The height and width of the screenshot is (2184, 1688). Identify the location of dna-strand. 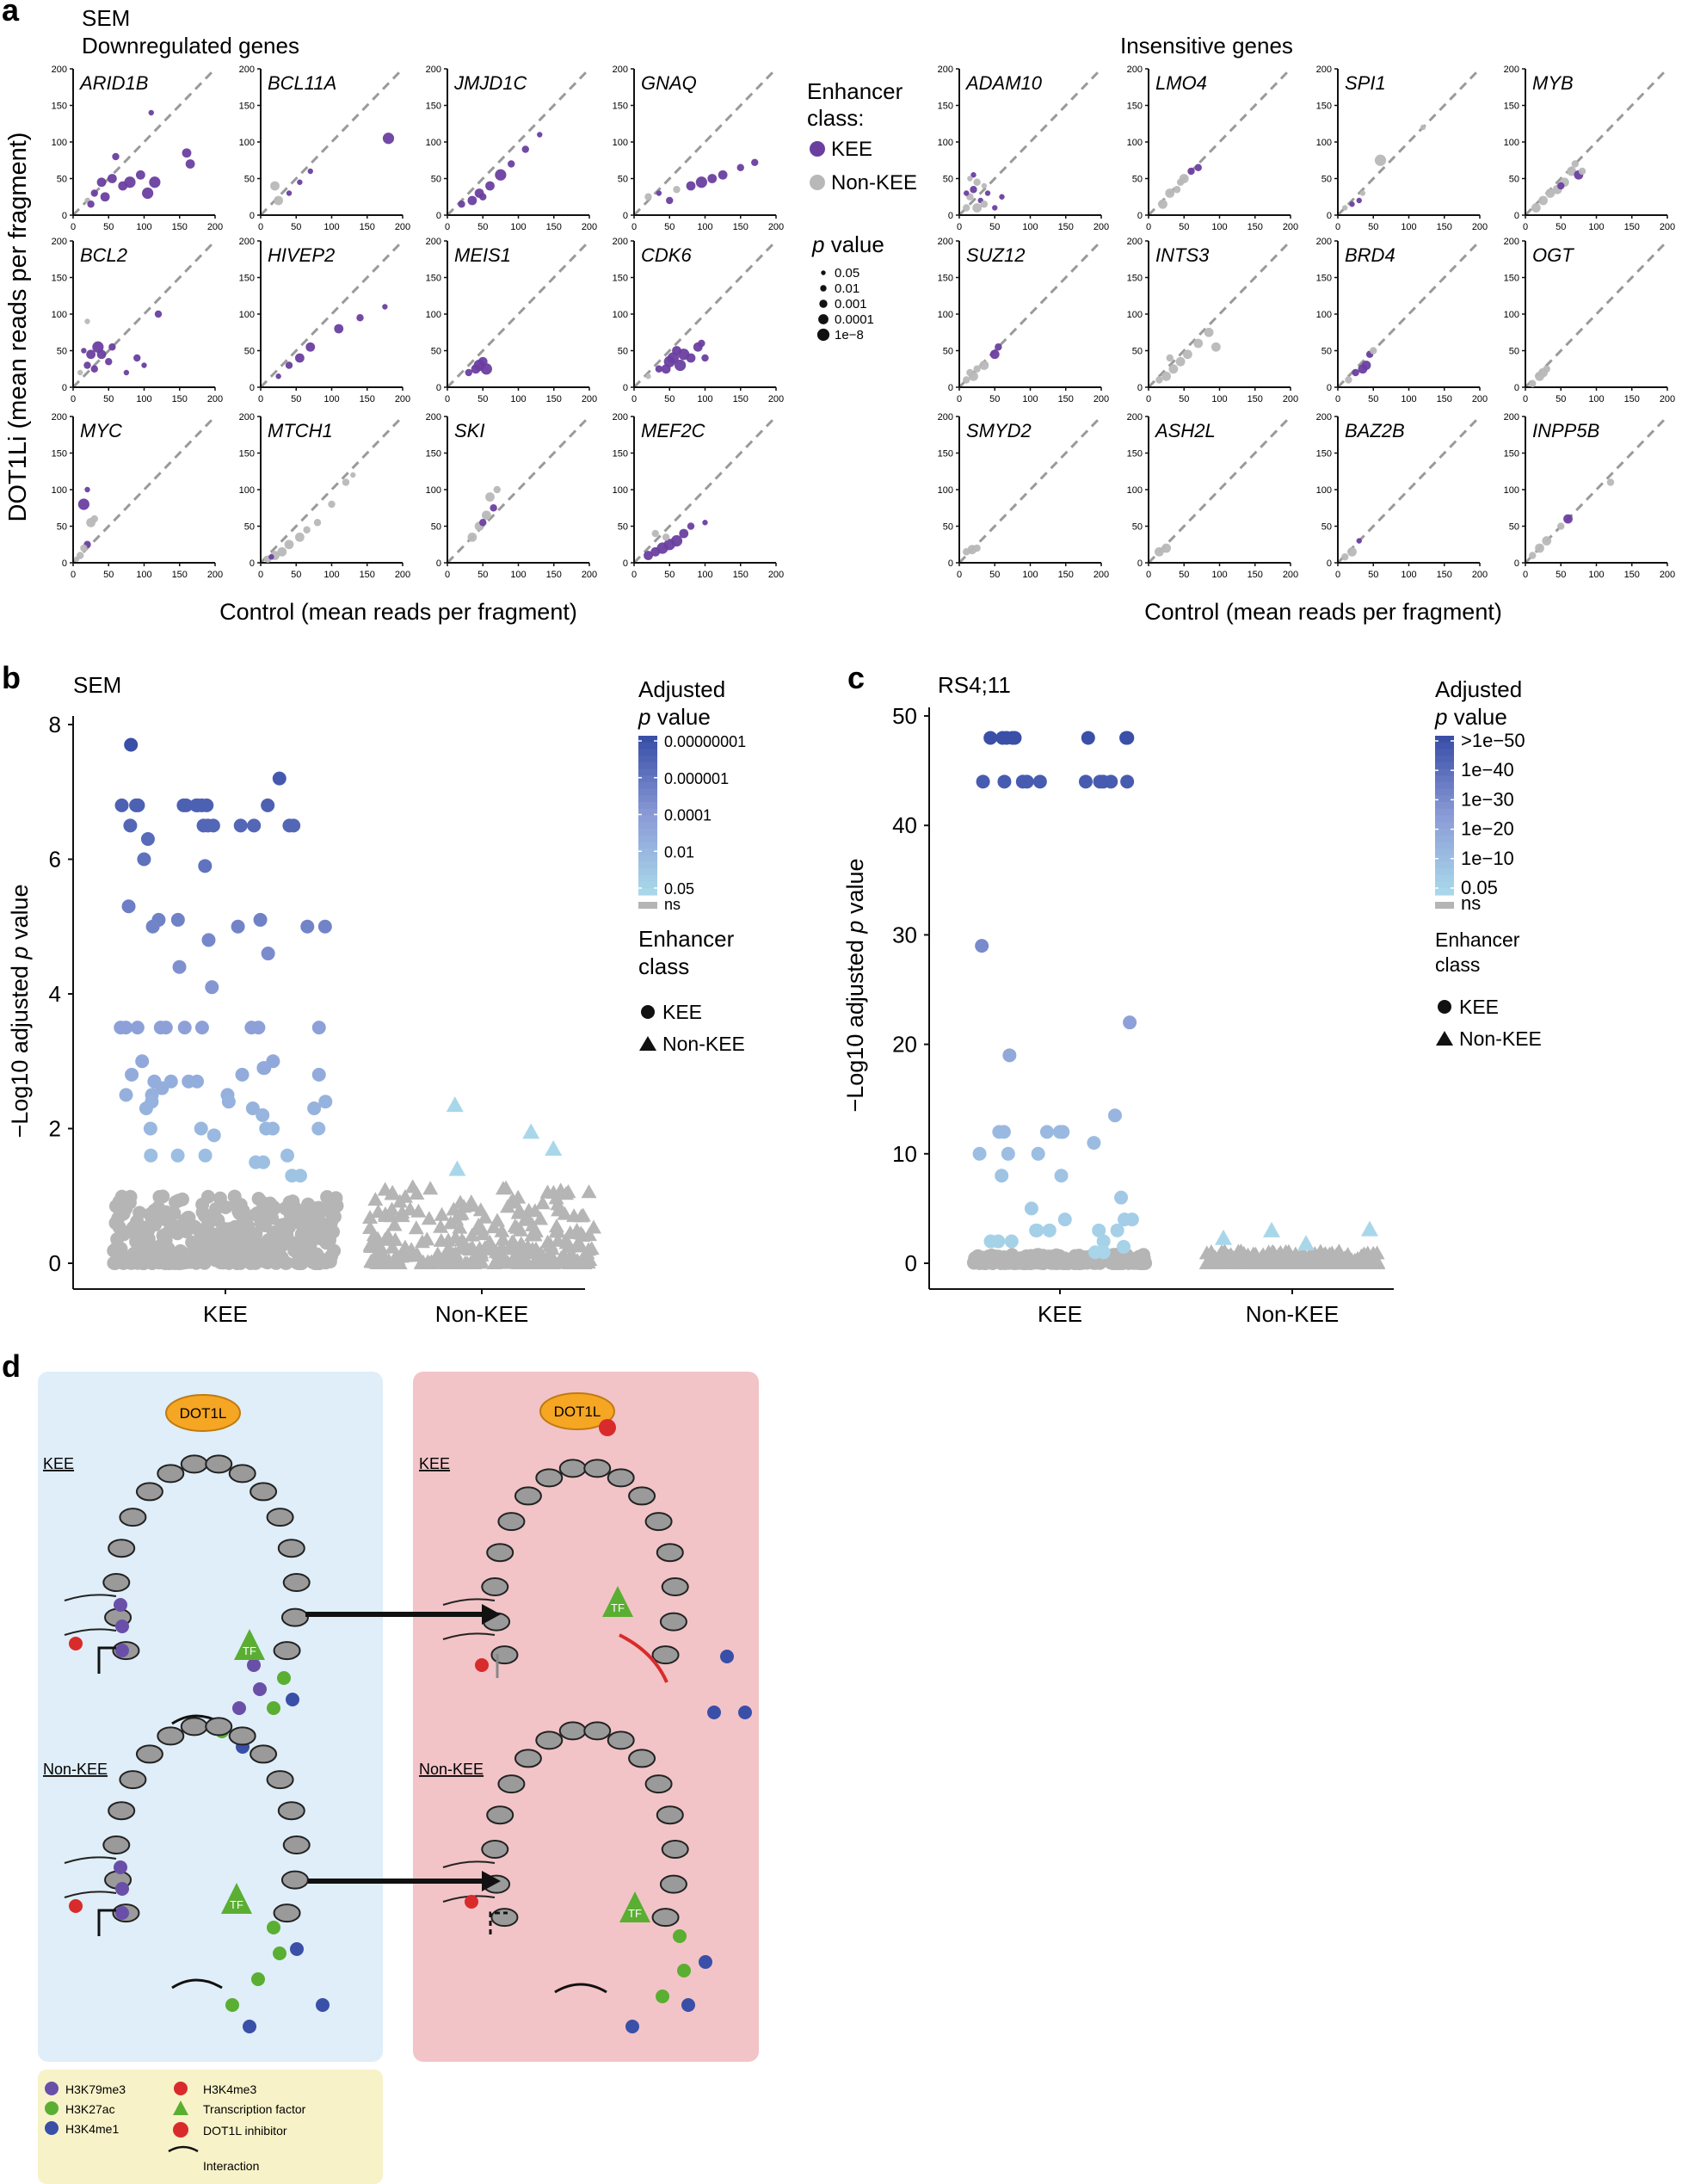
(90, 1895).